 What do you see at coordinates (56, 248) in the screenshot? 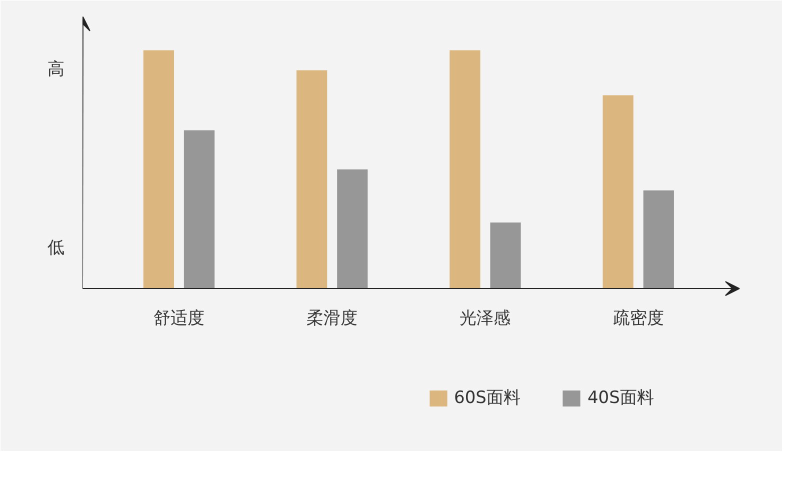
I see `text: 低` at bounding box center [56, 248].